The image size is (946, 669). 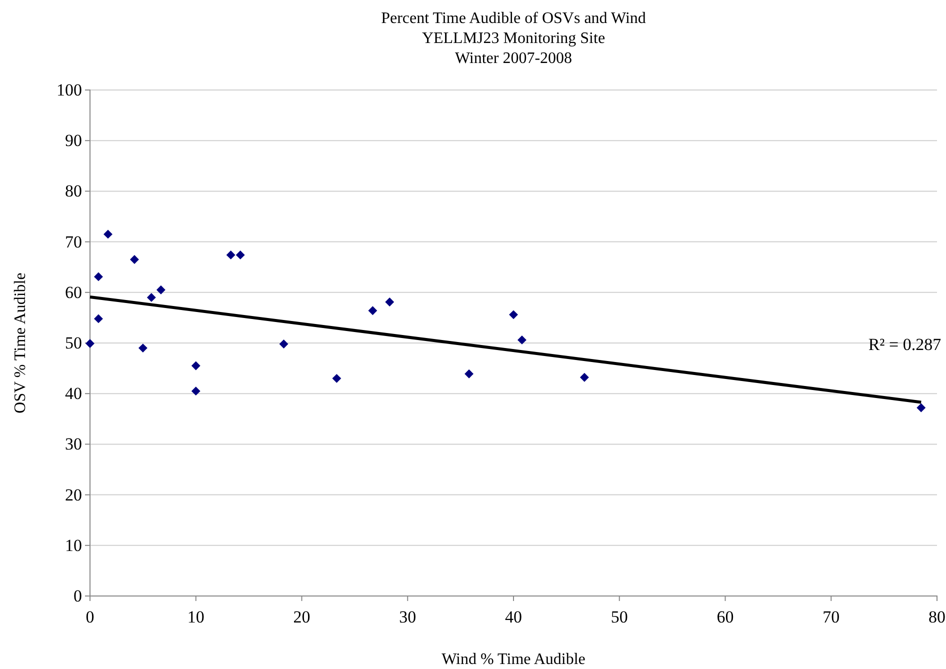 What do you see at coordinates (73, 545) in the screenshot?
I see `y-tick-label: 10` at bounding box center [73, 545].